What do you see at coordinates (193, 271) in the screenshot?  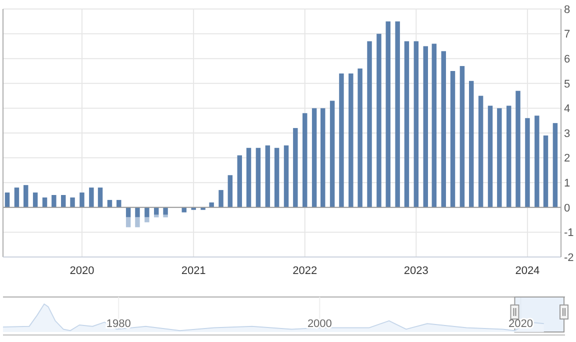 I see `x-tick-label: 2021` at bounding box center [193, 271].